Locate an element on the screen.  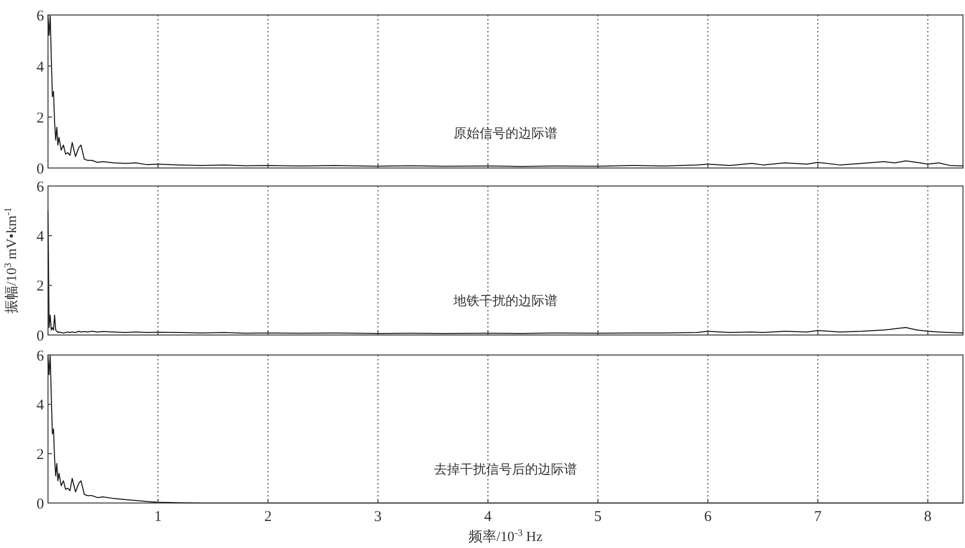
x-axis-title: 频率/10$^{-3}$ Hz is located at coordinates (505, 536).